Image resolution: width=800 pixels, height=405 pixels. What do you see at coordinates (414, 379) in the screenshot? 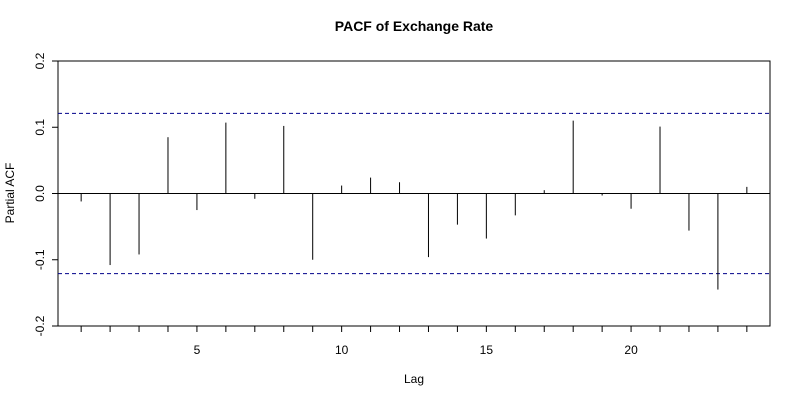
I see `x-axis-label: Lag` at bounding box center [414, 379].